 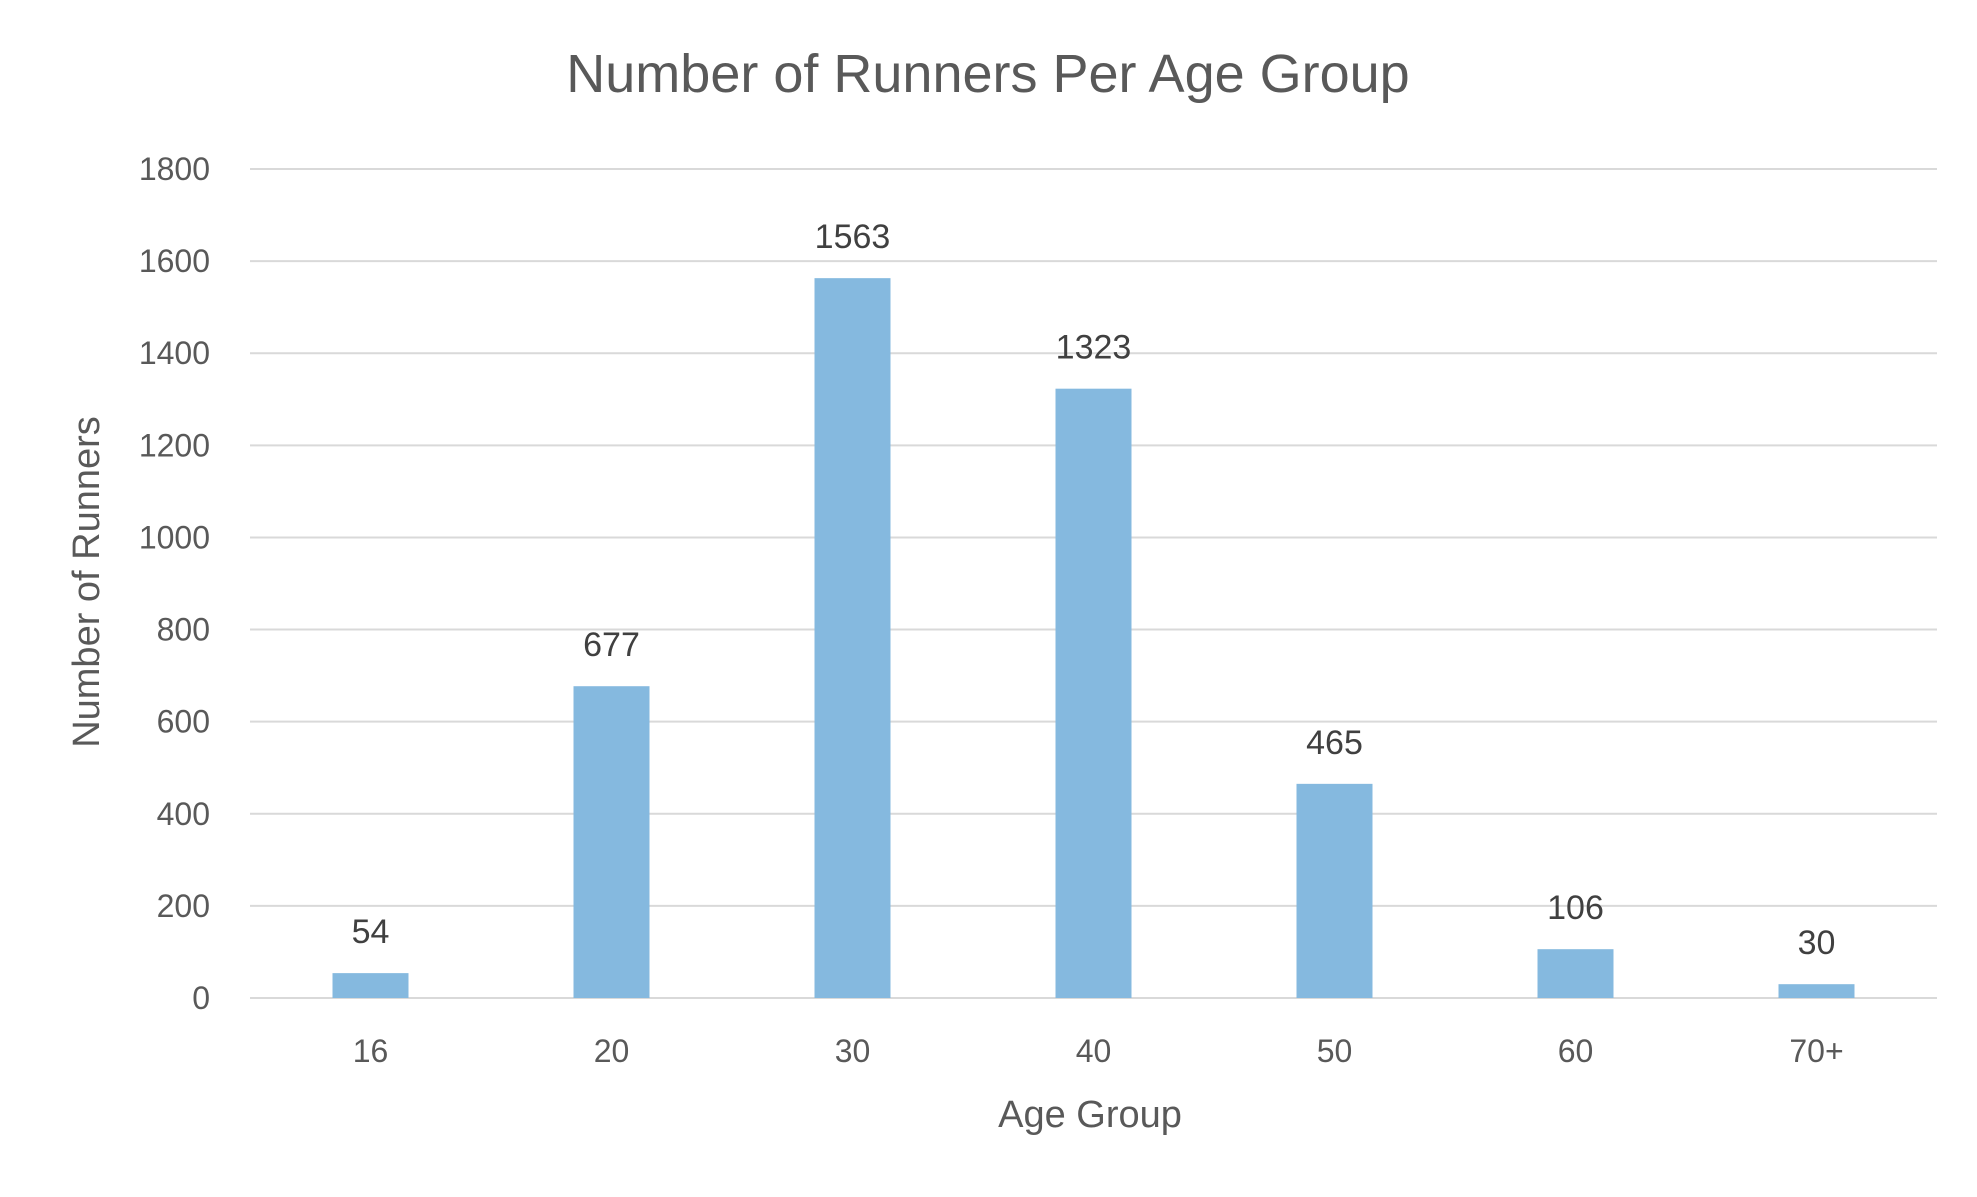 I want to click on x-tick-label: 16, so click(x=371, y=1051).